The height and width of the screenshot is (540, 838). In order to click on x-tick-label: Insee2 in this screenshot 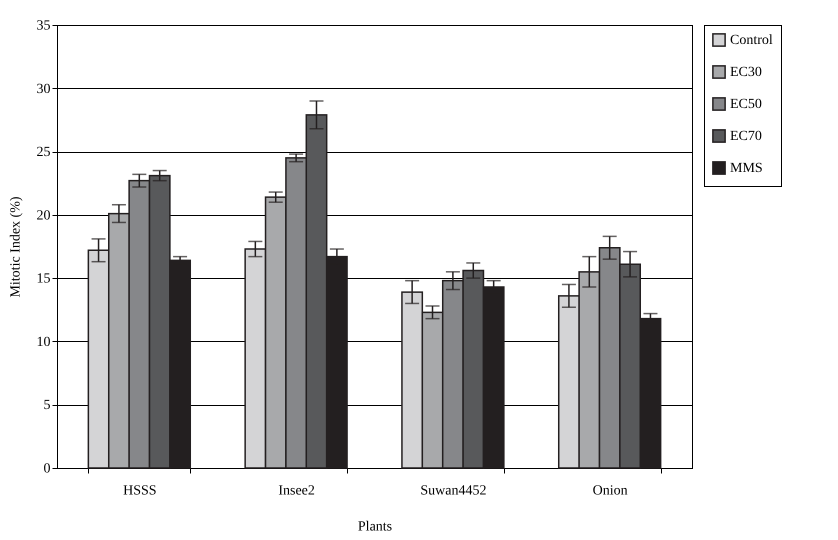, I will do `click(296, 491)`.